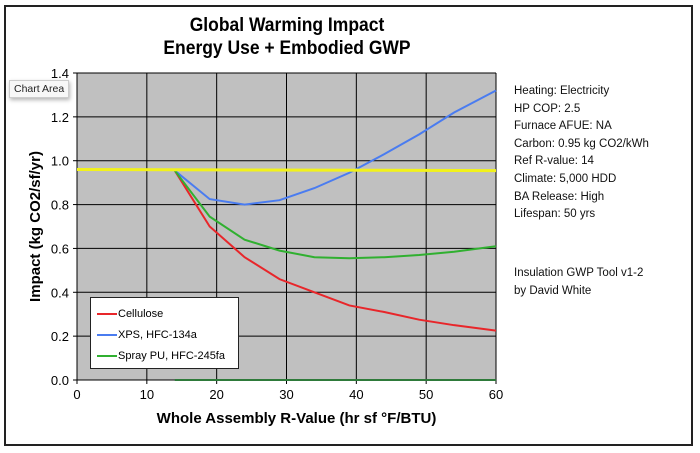 This screenshot has width=700, height=453. I want to click on legend-item-spray-pu: Spray PU, HFC-245fa, so click(161, 356).